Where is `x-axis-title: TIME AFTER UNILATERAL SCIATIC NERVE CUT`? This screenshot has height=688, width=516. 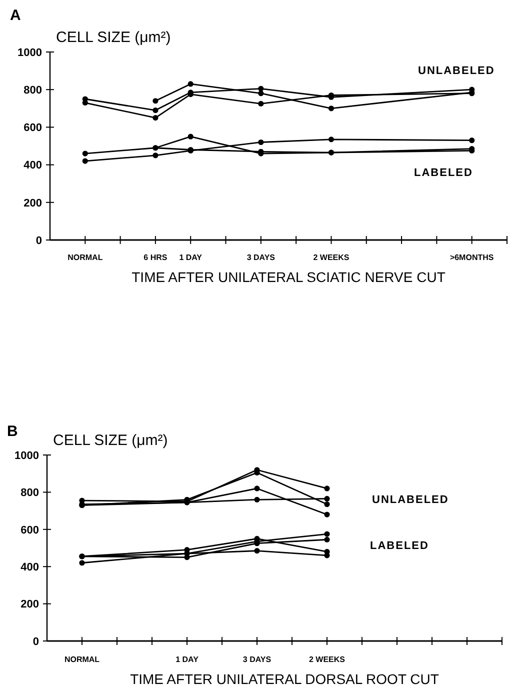 x-axis-title: TIME AFTER UNILATERAL SCIATIC NERVE CUT is located at coordinates (289, 277).